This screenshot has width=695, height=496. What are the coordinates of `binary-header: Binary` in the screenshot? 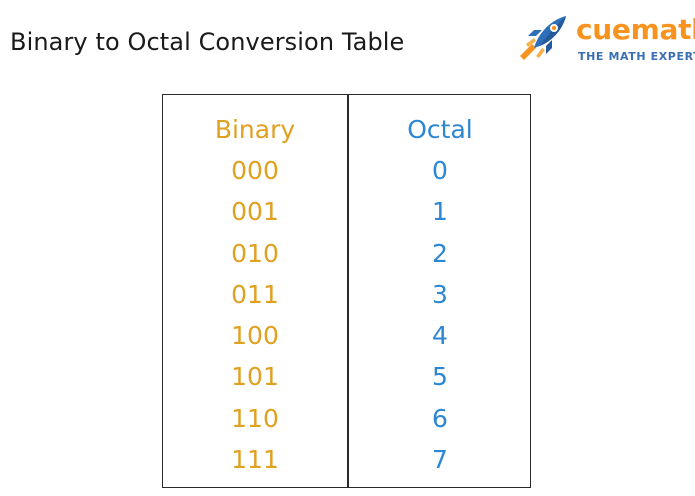 It's located at (255, 129).